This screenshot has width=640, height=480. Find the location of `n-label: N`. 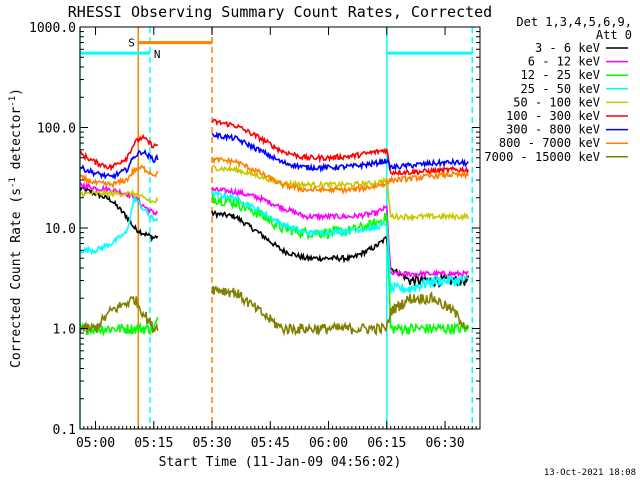

n-label: N is located at coordinates (157, 54).